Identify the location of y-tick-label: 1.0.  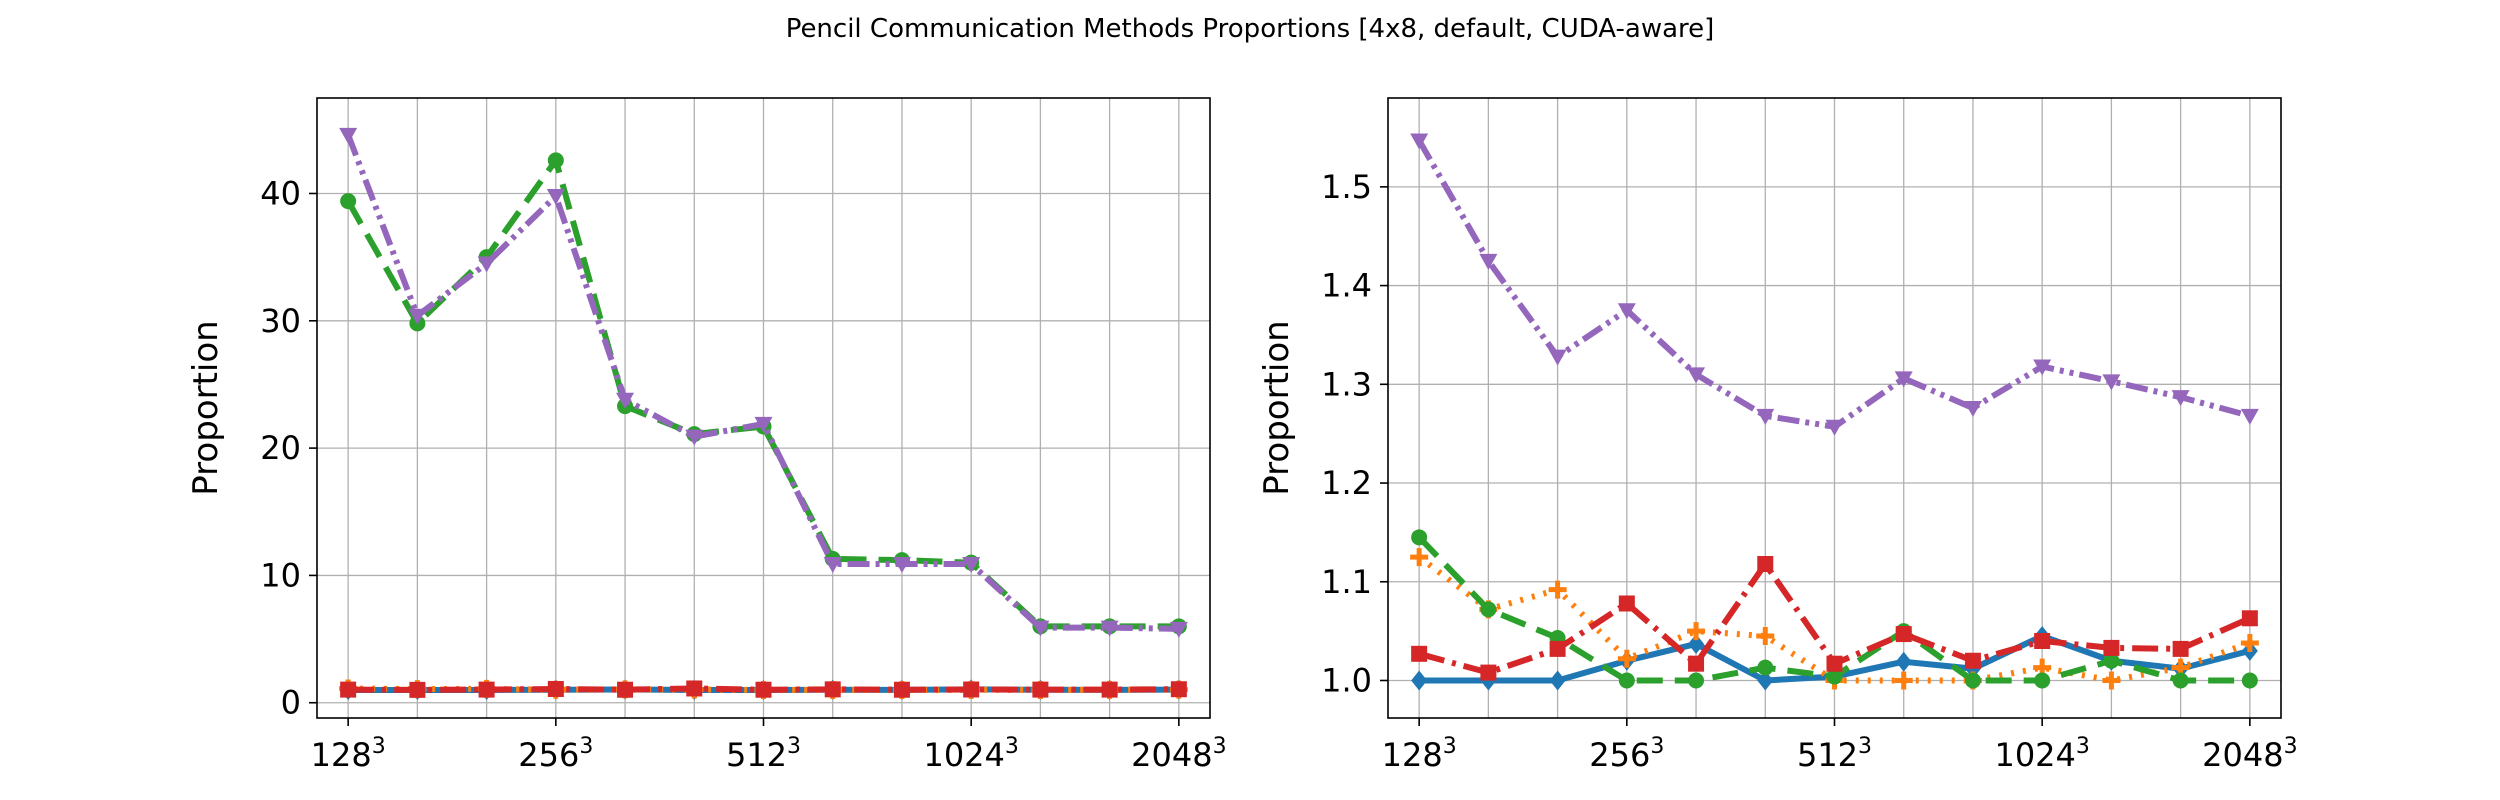
(1346, 680).